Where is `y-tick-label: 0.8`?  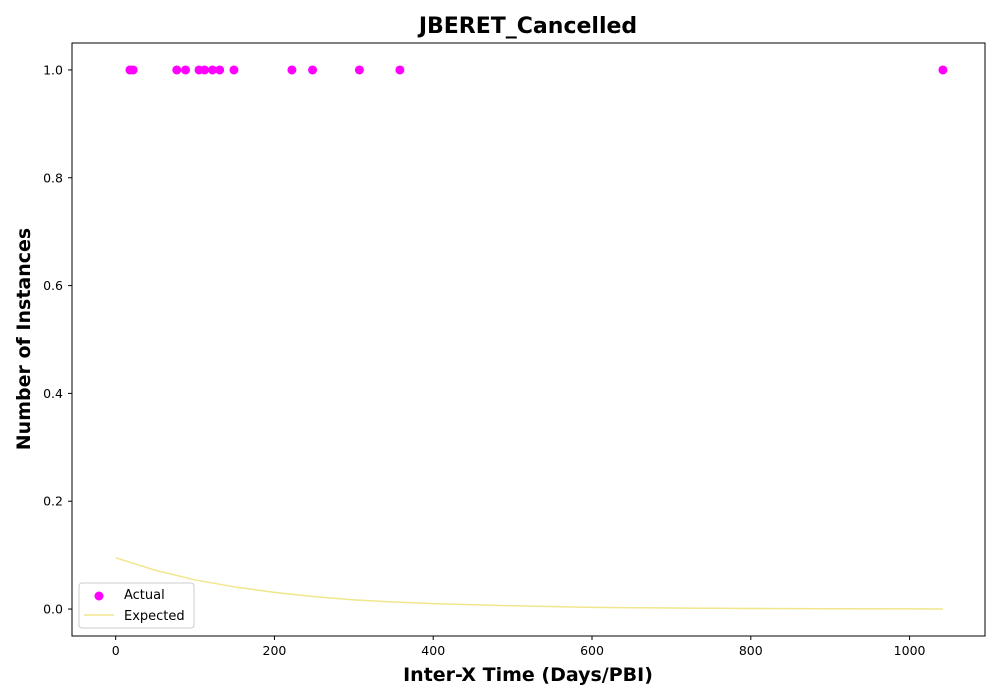
y-tick-label: 0.8 is located at coordinates (53, 177).